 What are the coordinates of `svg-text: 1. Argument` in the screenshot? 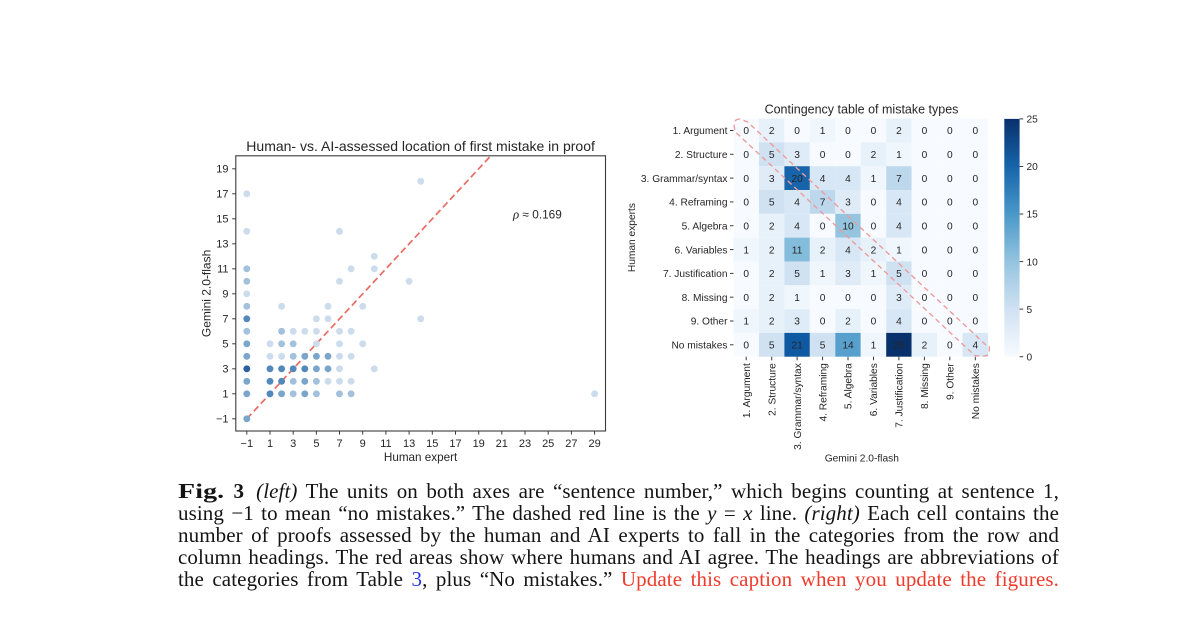 It's located at (747, 390).